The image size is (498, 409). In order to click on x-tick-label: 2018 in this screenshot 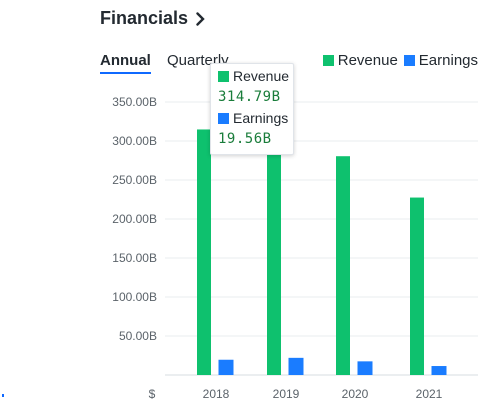, I will do `click(216, 394)`.